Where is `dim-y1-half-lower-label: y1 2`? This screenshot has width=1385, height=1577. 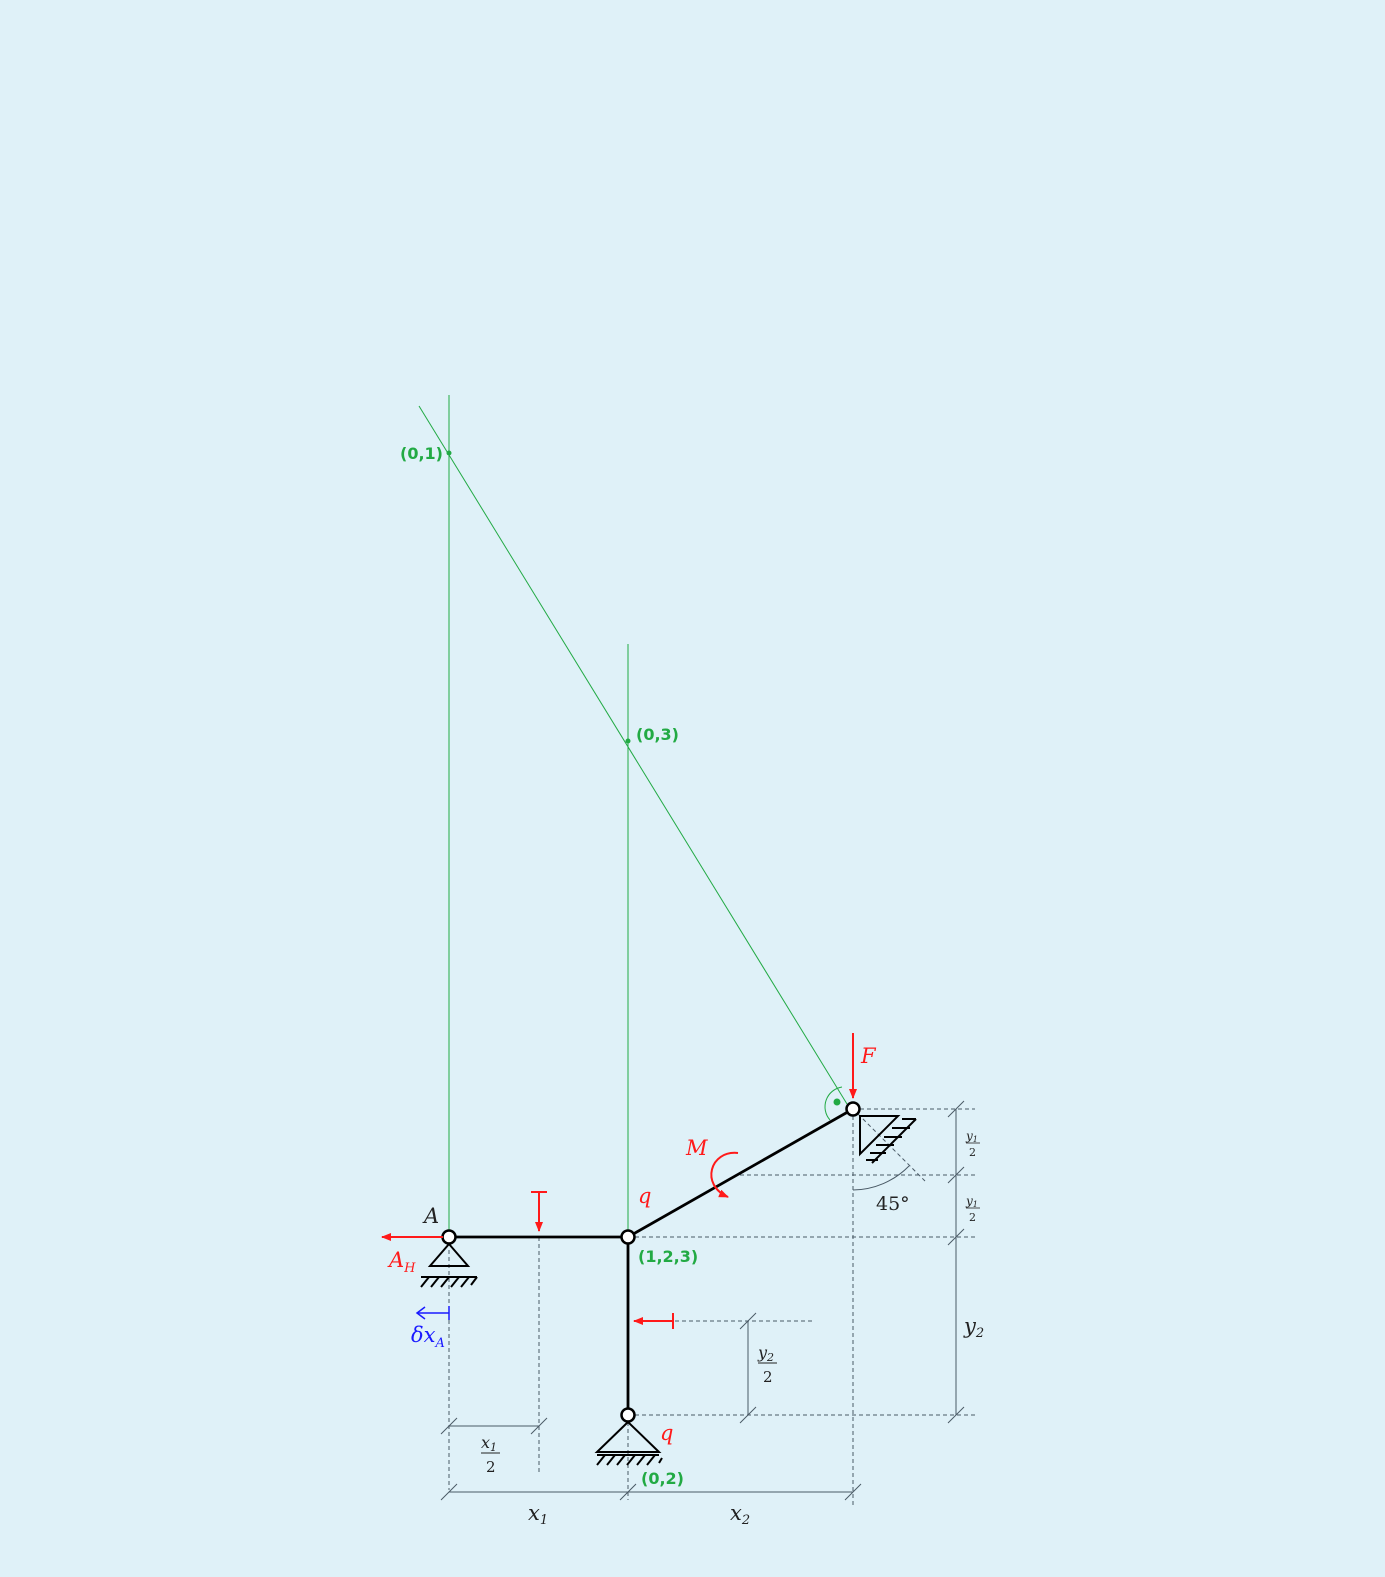 dim-y1-half-lower-label: y1 2 is located at coordinates (972, 1209).